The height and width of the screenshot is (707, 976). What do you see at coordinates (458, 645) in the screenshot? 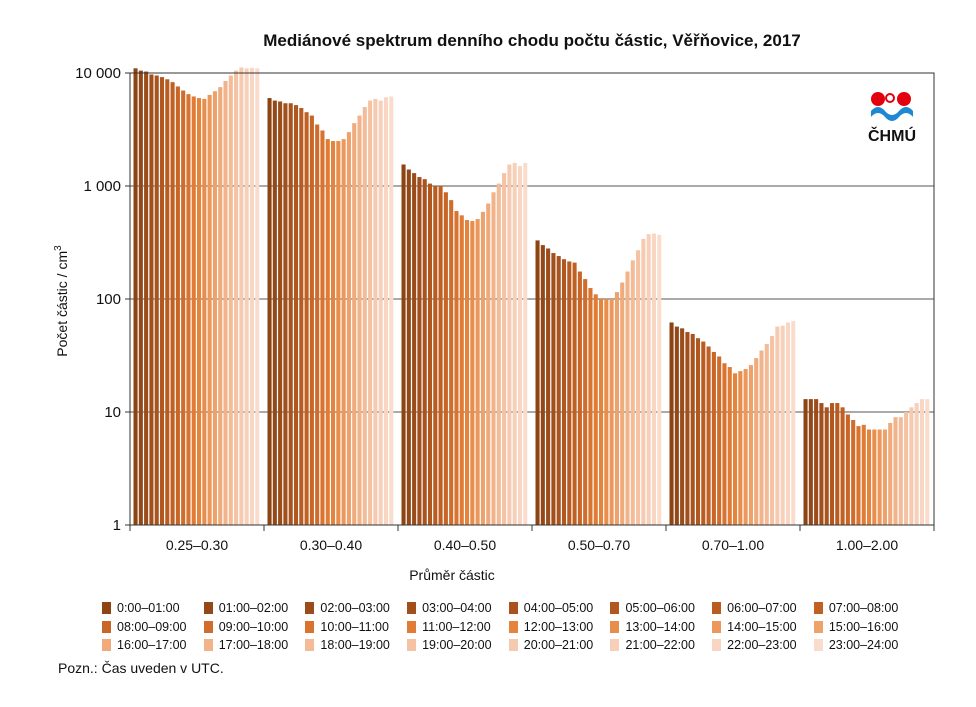
I see `legend-item: 19:00–20:00` at bounding box center [458, 645].